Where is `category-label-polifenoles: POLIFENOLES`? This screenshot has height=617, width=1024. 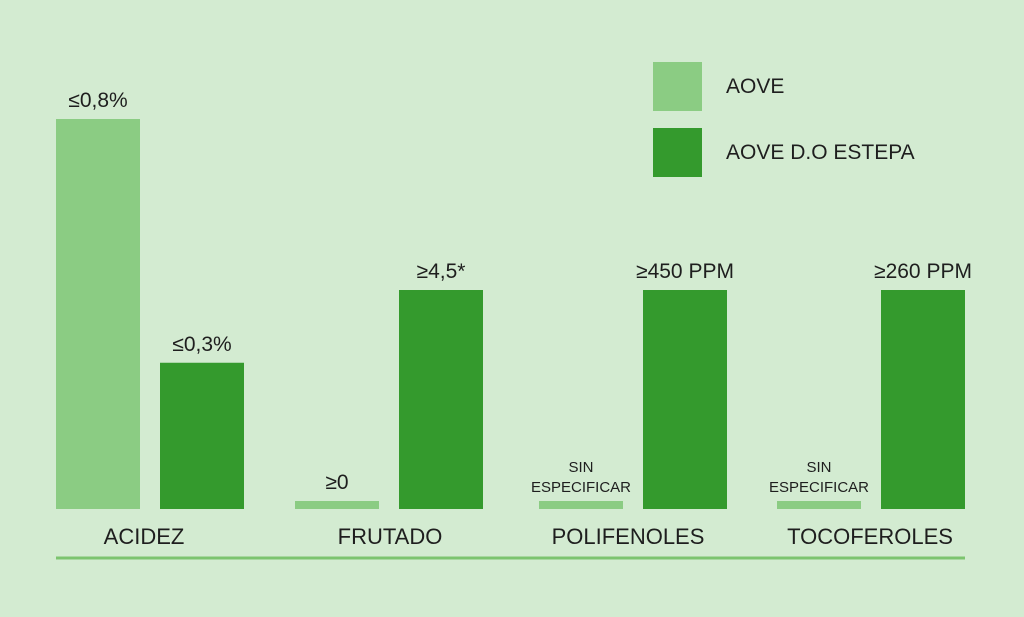
category-label-polifenoles: POLIFENOLES is located at coordinates (628, 536).